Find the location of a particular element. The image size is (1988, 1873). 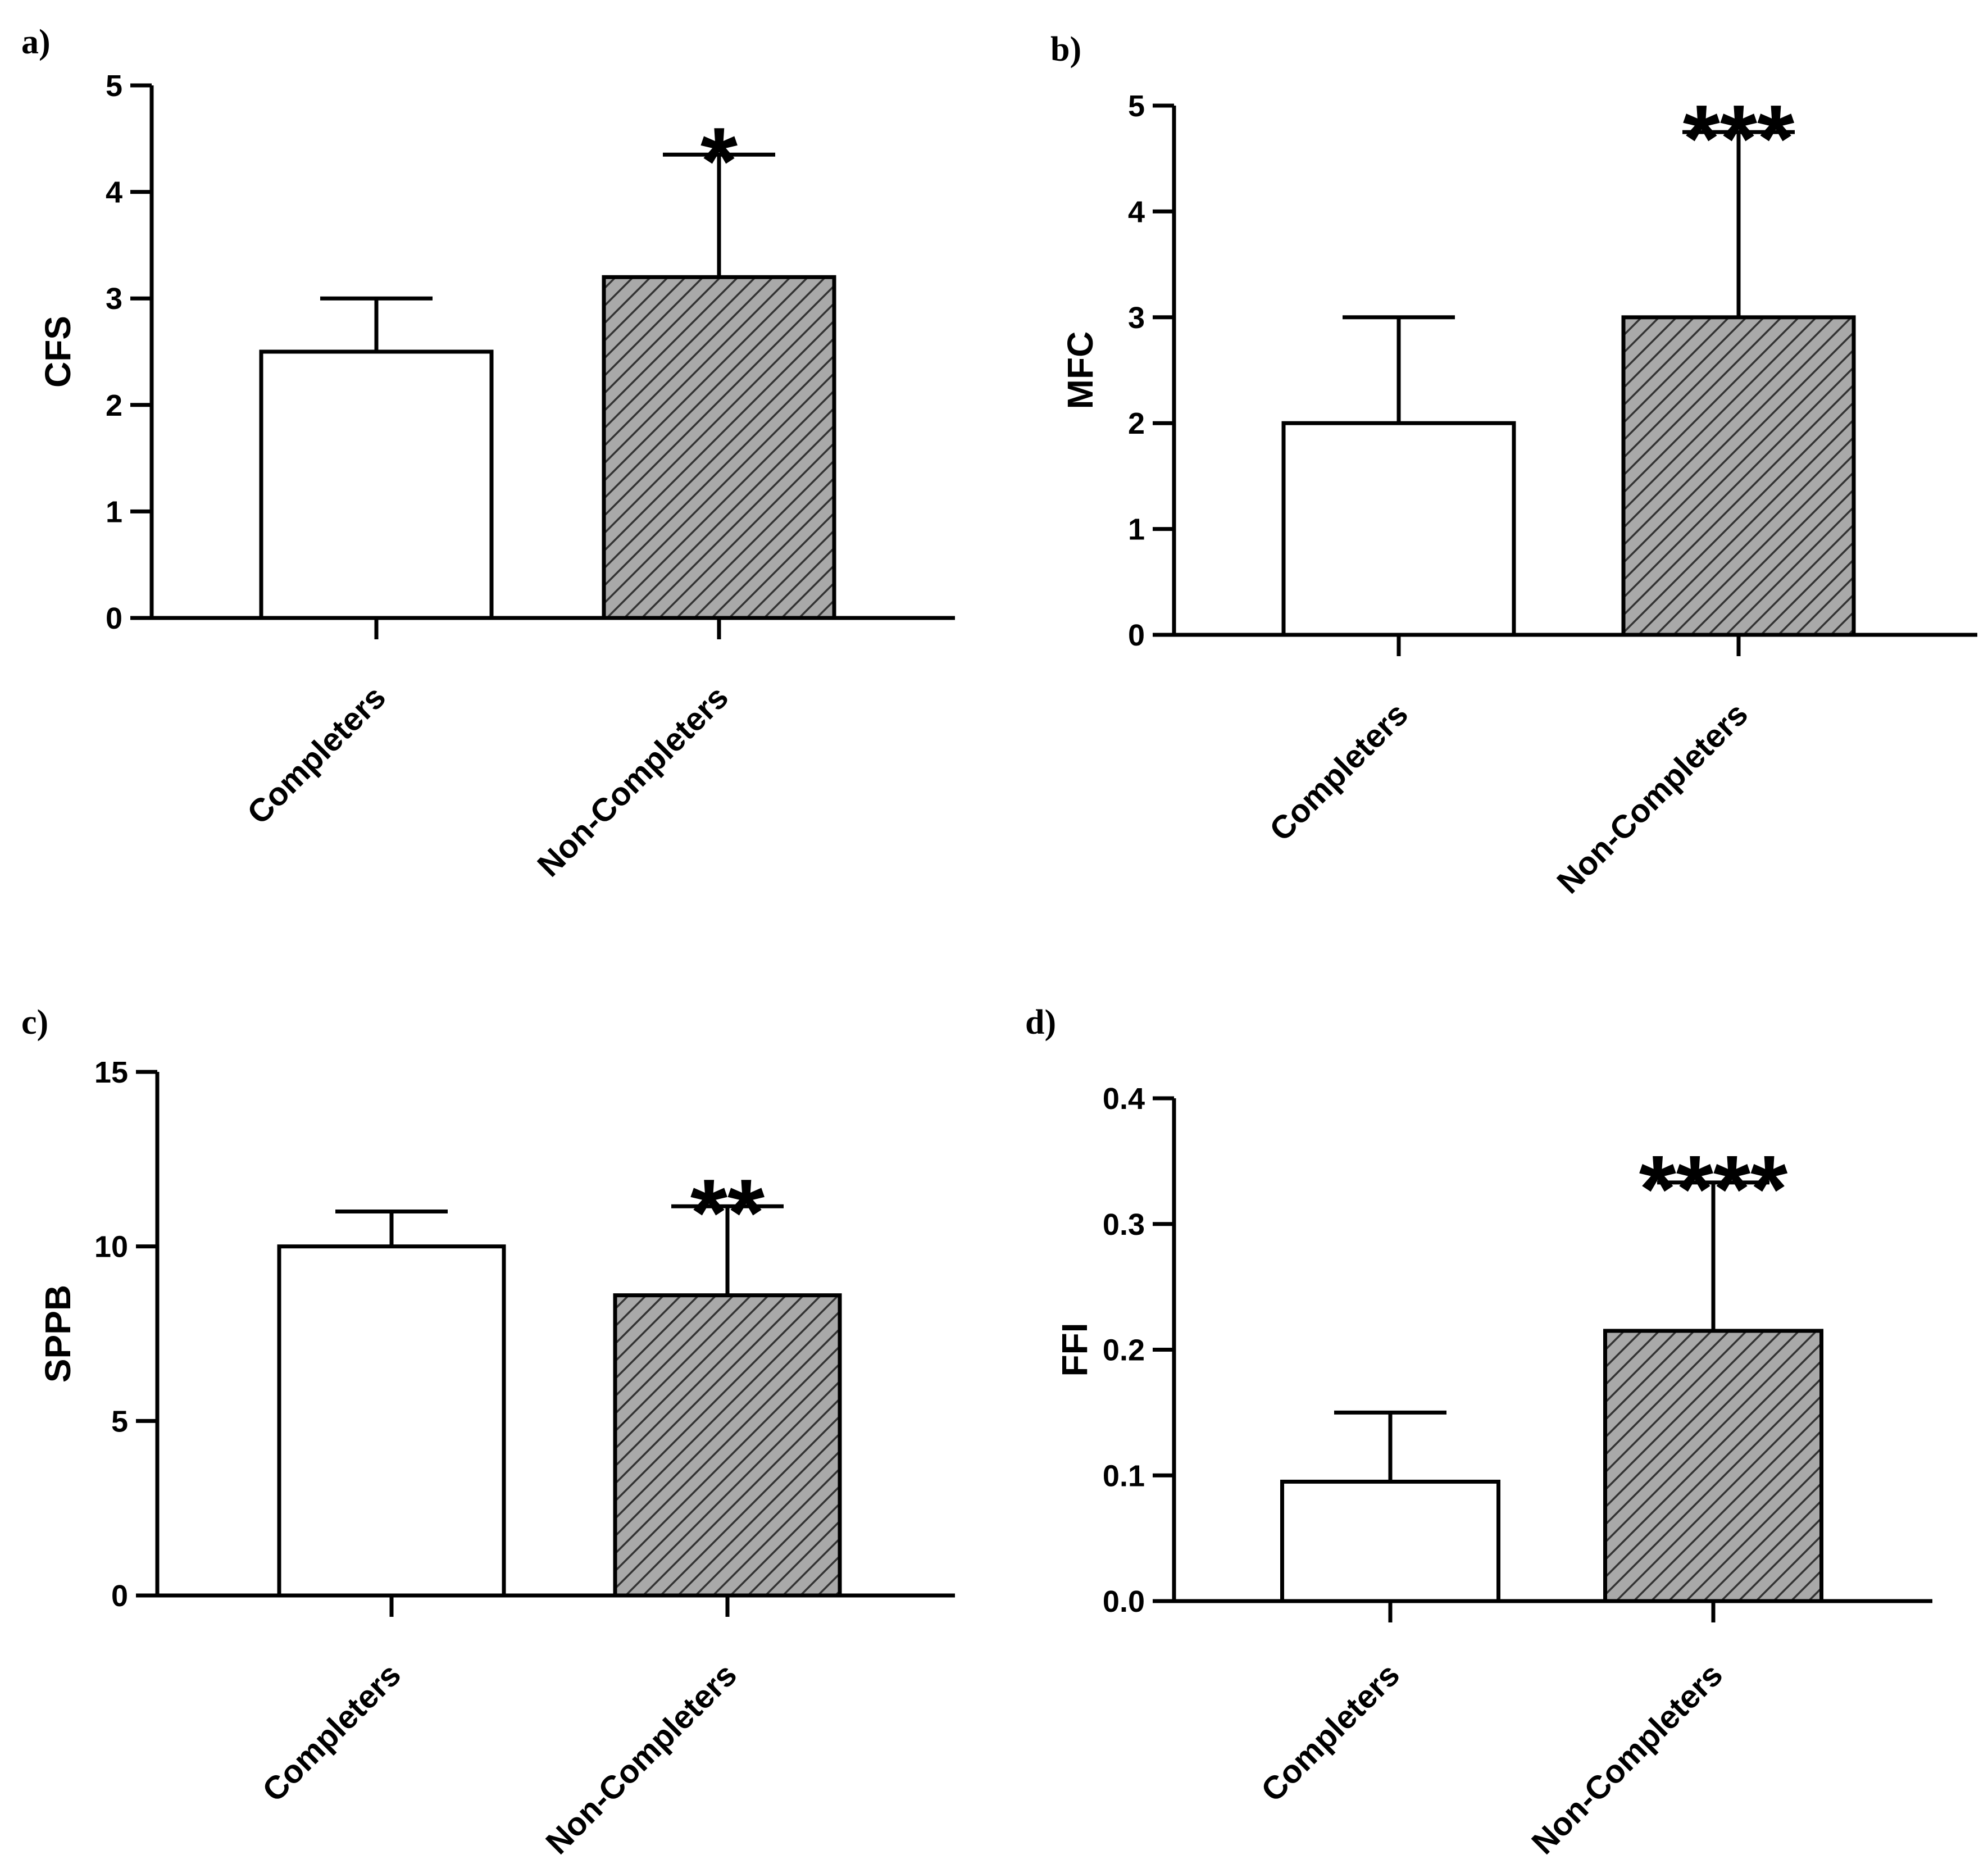

panel-label: b) is located at coordinates (1066, 49).